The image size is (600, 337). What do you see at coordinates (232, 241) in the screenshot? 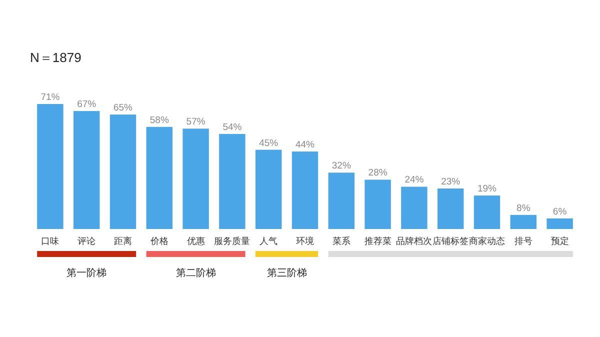
I see `x-tick-label: 服务质量` at bounding box center [232, 241].